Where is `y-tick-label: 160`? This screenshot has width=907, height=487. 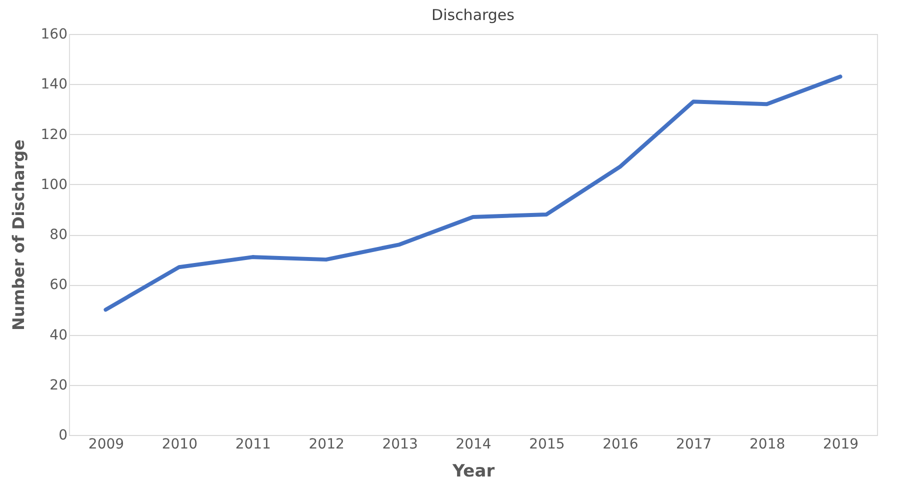 y-tick-label: 160 is located at coordinates (54, 34).